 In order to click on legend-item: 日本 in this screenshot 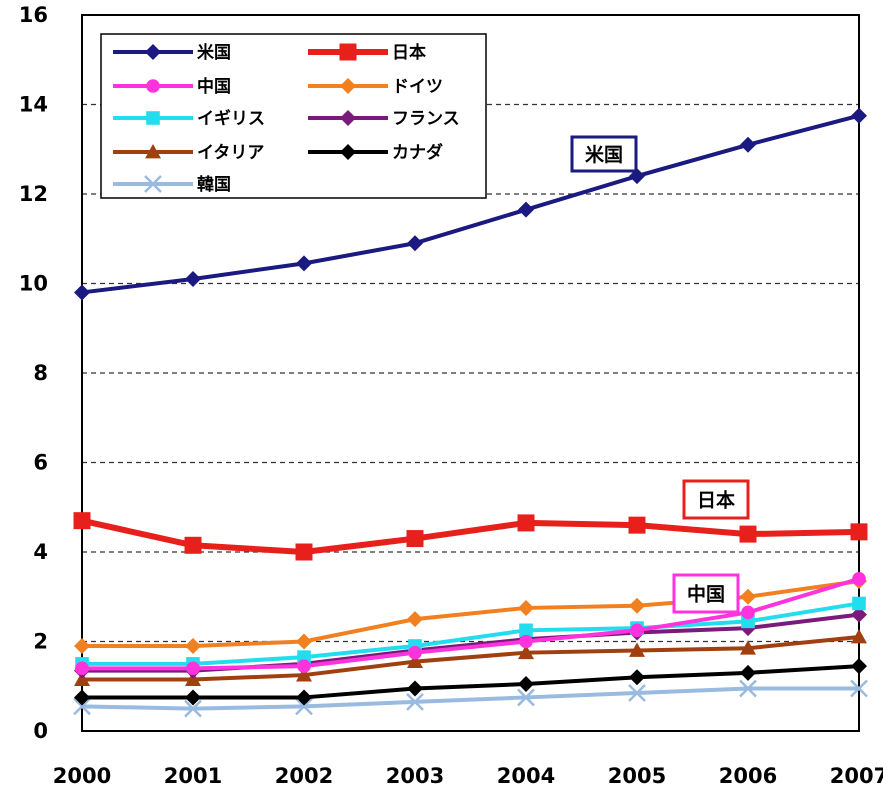, I will do `click(367, 52)`.